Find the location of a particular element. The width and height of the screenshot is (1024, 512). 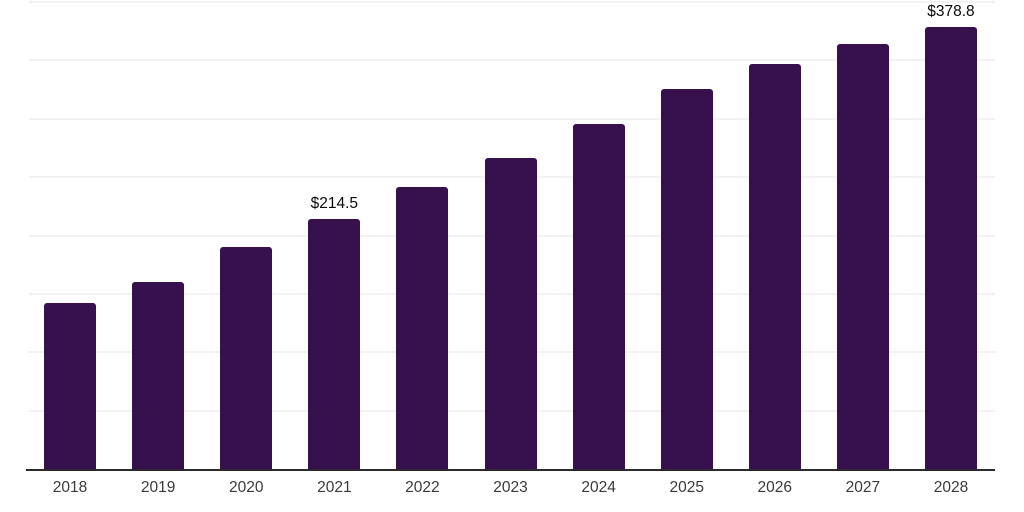

bar-slot-2026 is located at coordinates (775, 235).